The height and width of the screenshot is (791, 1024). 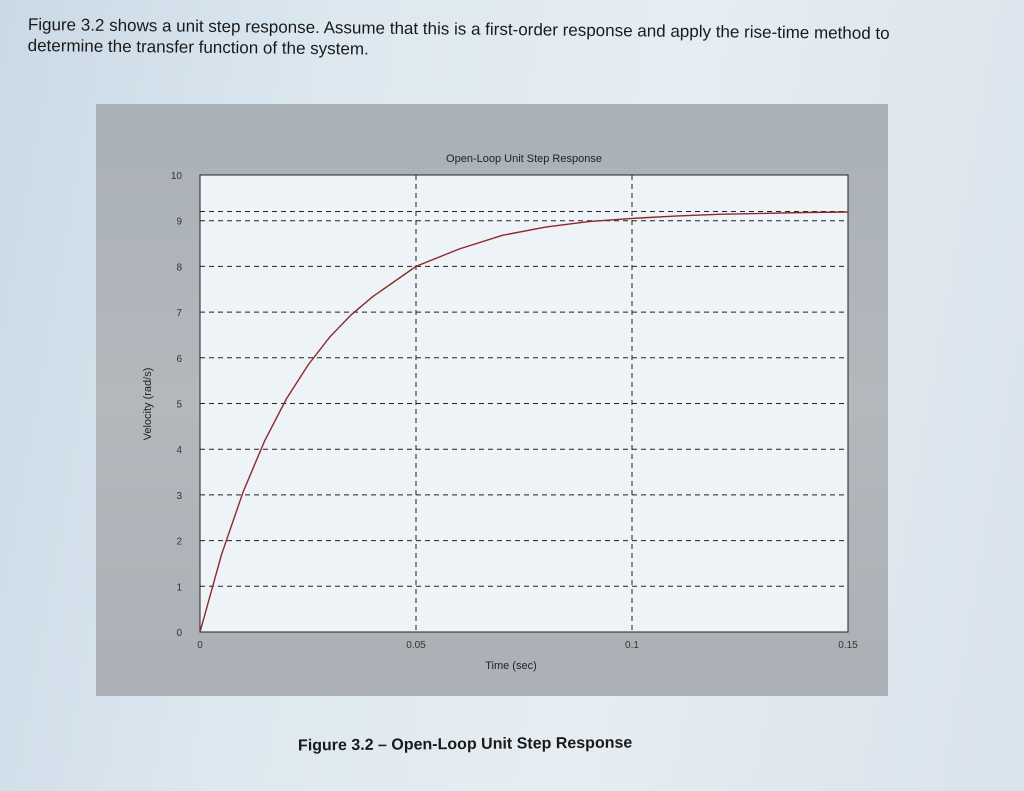 What do you see at coordinates (148, 404) in the screenshot?
I see `y-axis-label: Velocity (rad/s)` at bounding box center [148, 404].